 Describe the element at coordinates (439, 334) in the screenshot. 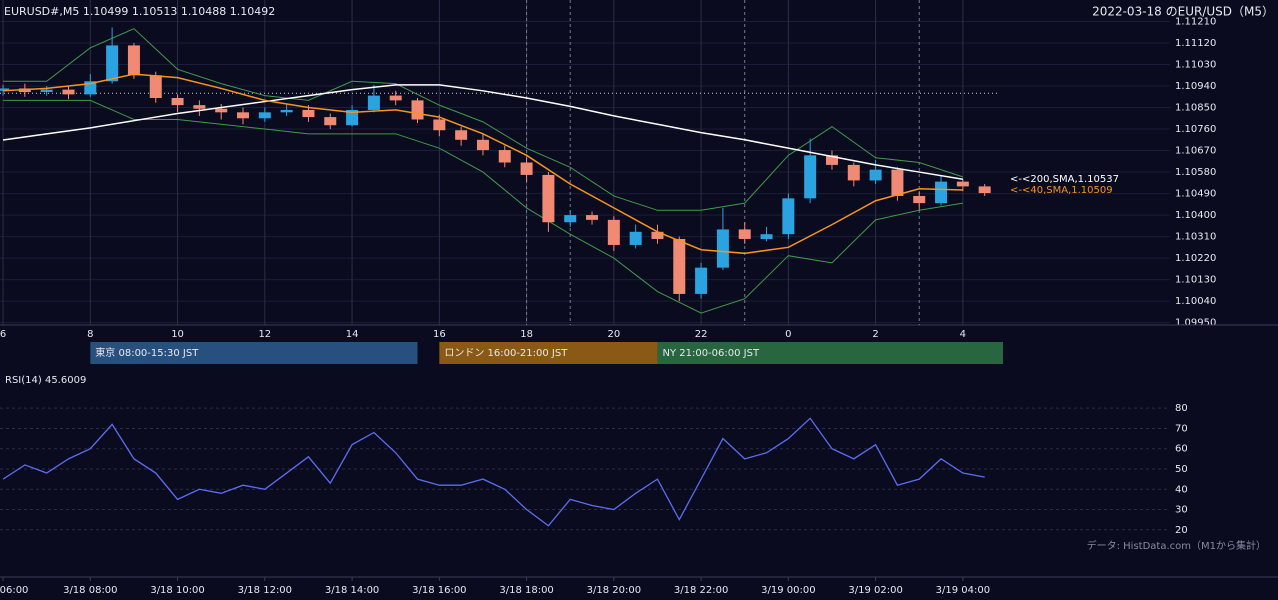

I see `x-tick-label: 16` at that location.